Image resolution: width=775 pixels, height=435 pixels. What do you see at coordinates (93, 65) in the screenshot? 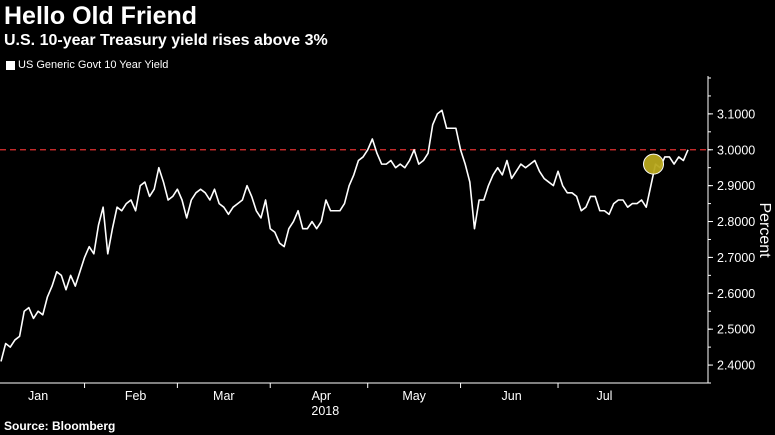
I see `legend-label: US Generic Govt 10 Year Yield` at bounding box center [93, 65].